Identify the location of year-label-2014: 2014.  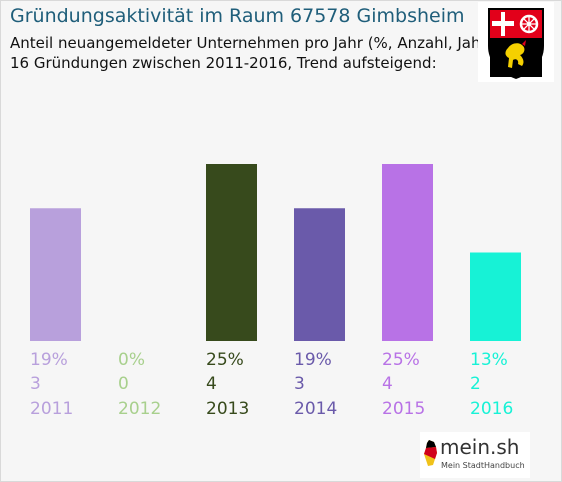
(315, 409).